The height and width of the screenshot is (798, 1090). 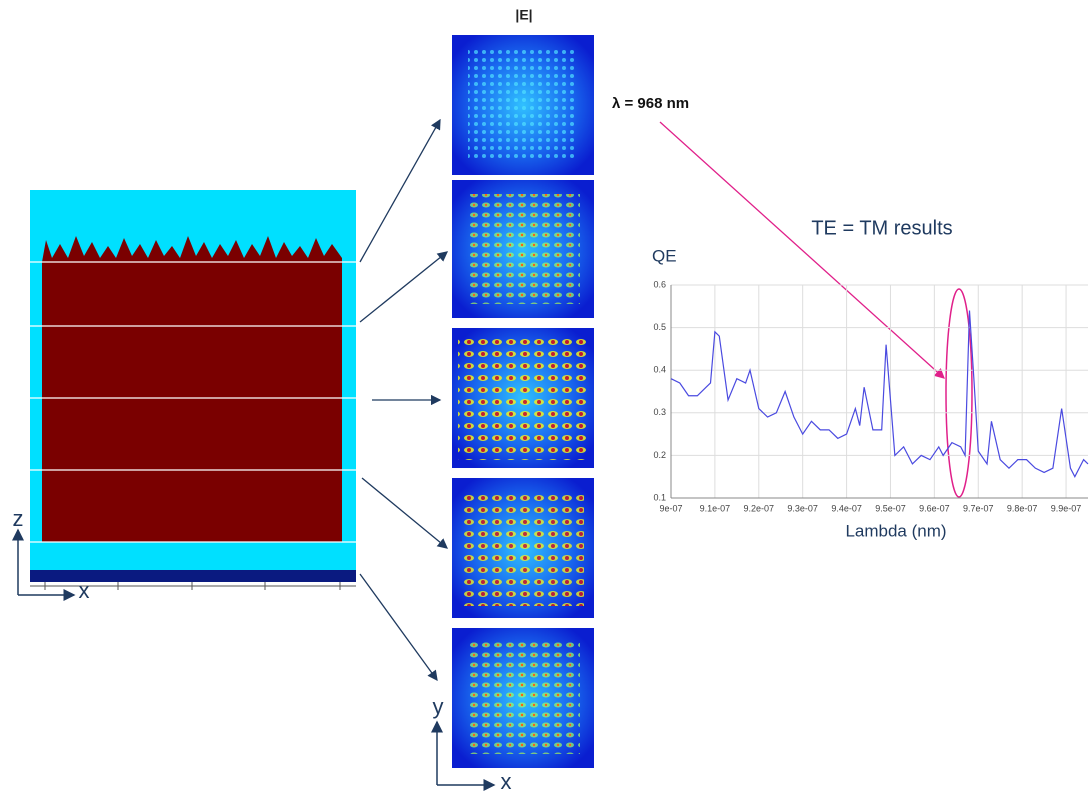 What do you see at coordinates (659, 497) in the screenshot?
I see `y-tick-label: 0.1` at bounding box center [659, 497].